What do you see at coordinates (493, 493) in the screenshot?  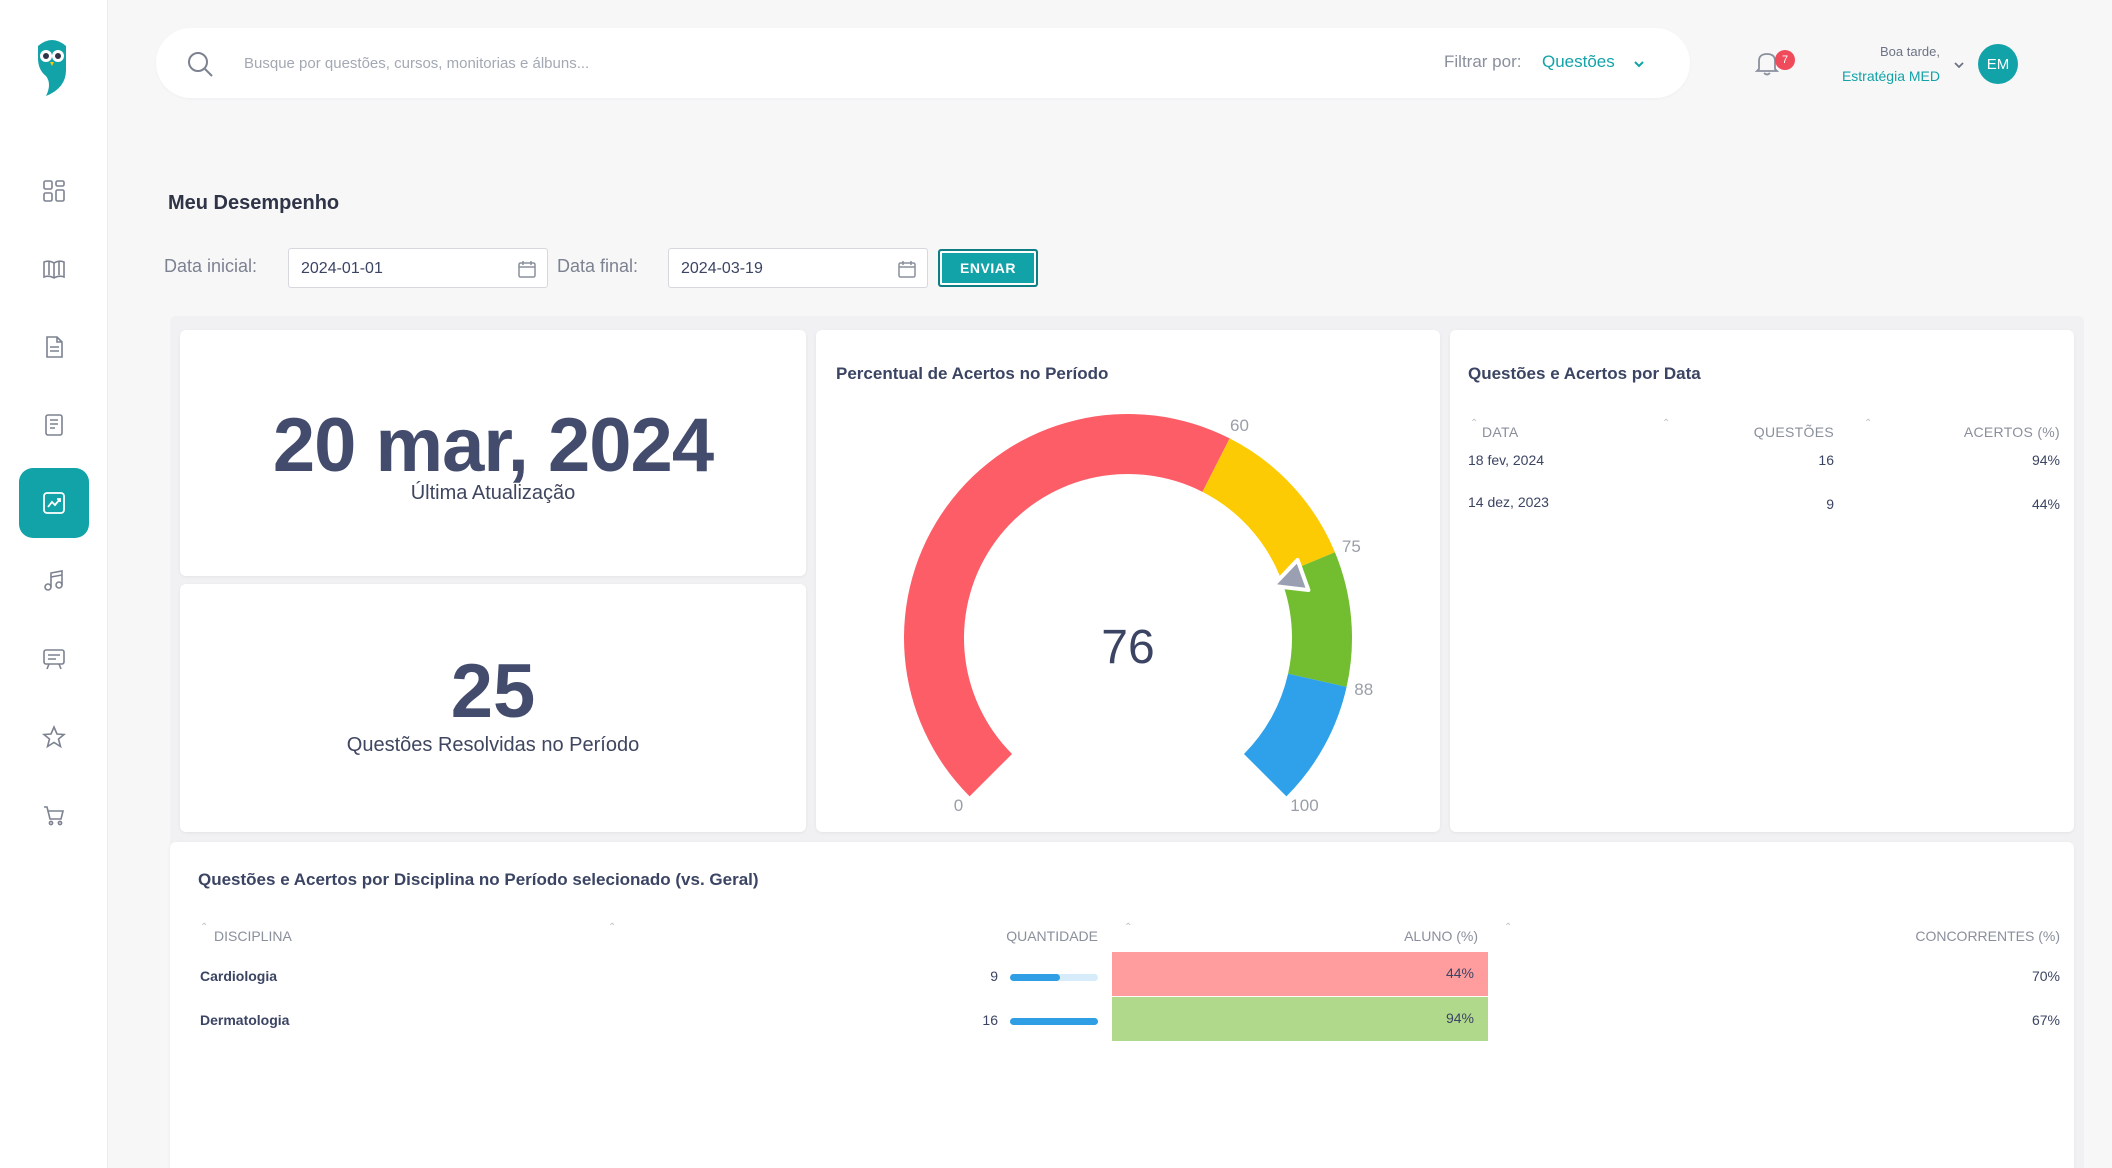 I see `last-update-label: Última Atualização` at bounding box center [493, 493].